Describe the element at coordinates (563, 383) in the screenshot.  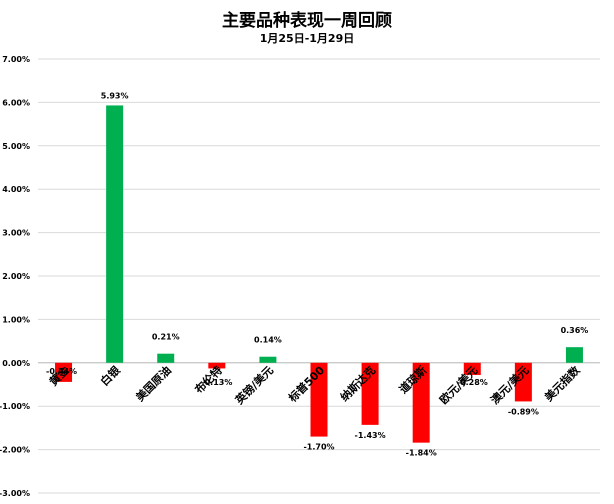
I see `category-label: 美元指数` at that location.